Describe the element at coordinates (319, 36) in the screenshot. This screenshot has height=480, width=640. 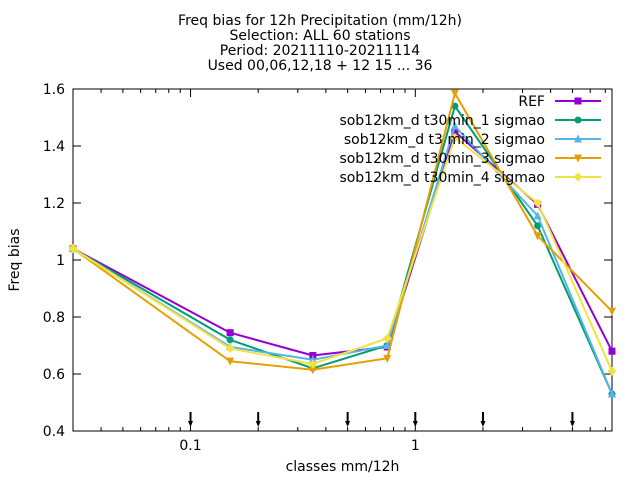
I see `title-line: Selection: ALL 60 stations` at that location.